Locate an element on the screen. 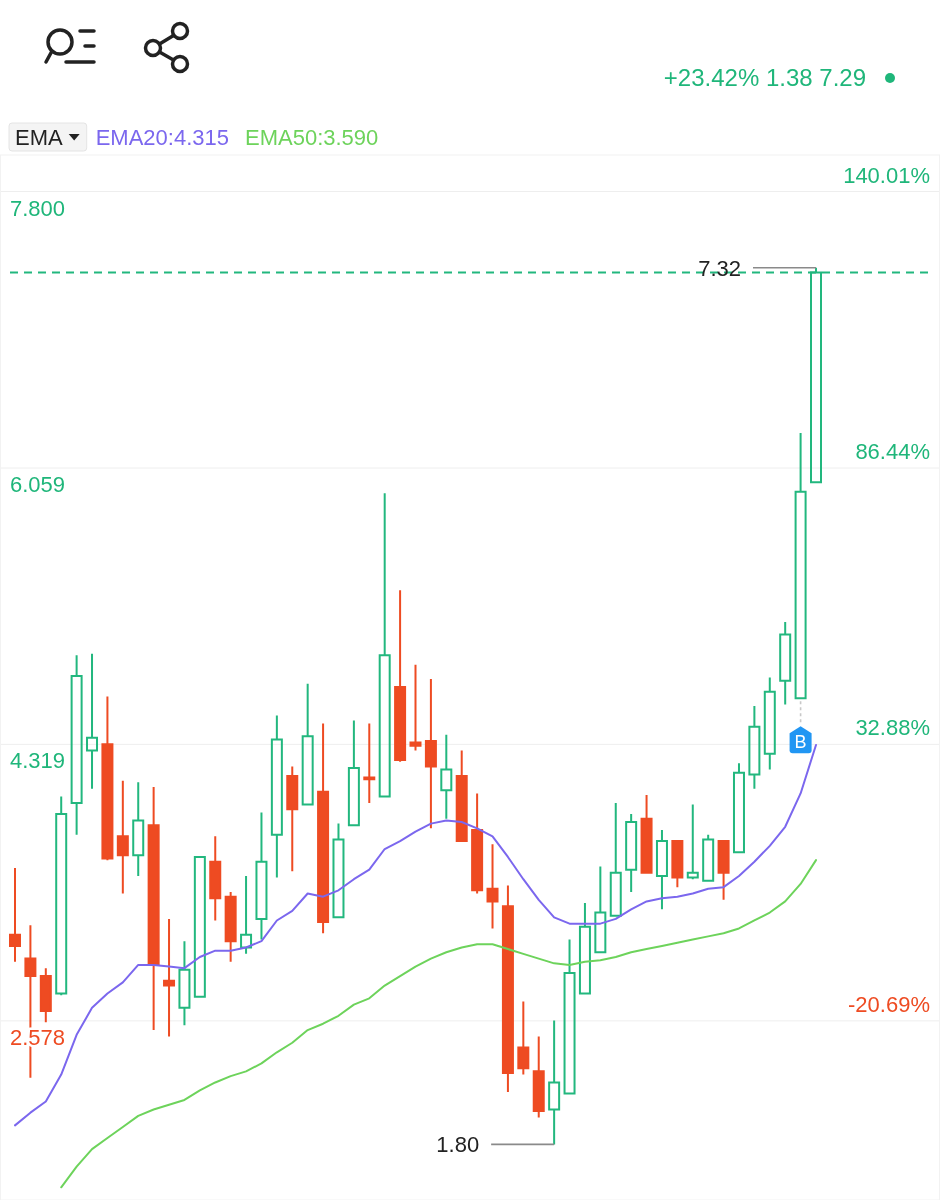  text: EMA20:4.315 is located at coordinates (162, 137).